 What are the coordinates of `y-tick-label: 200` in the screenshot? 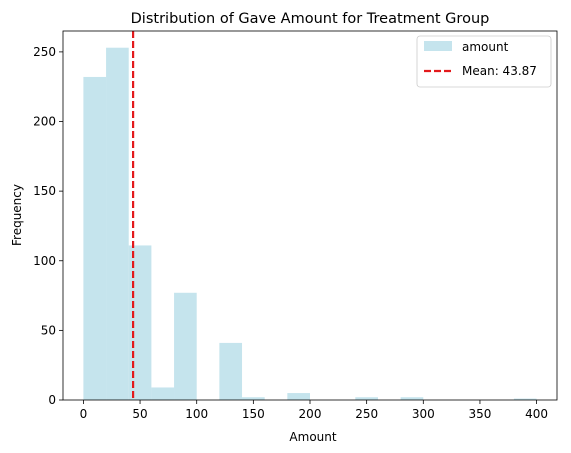 It's located at (44, 122).